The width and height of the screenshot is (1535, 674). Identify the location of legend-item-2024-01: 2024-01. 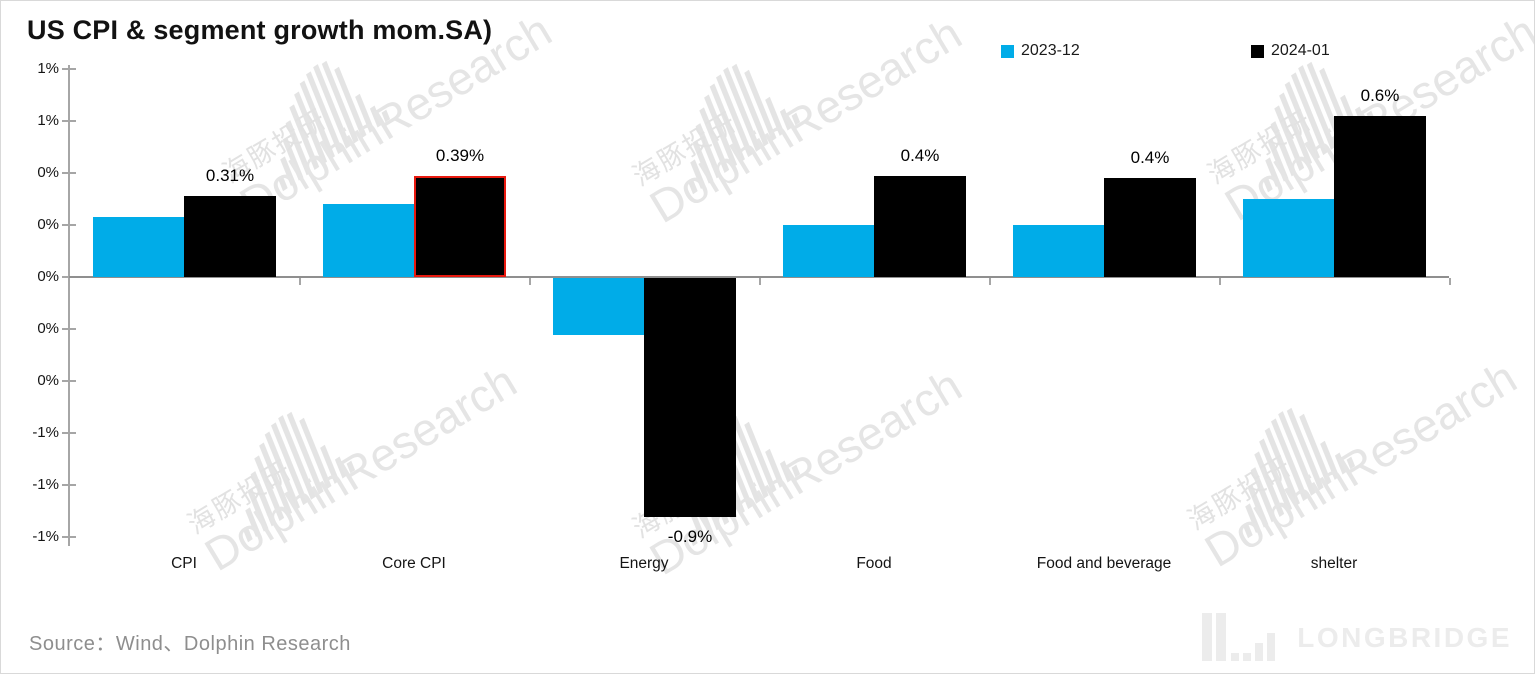
(1290, 51).